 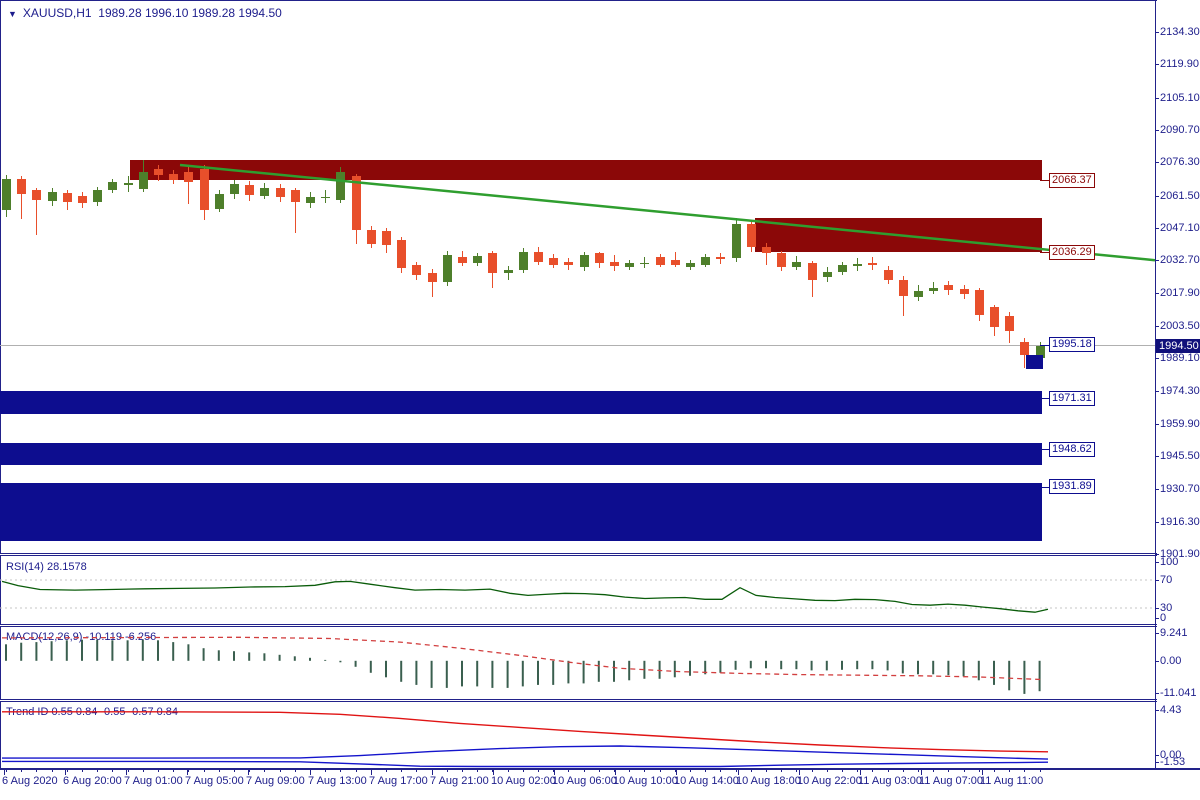 I want to click on rsi-axis-label: 100, so click(x=1169, y=562).